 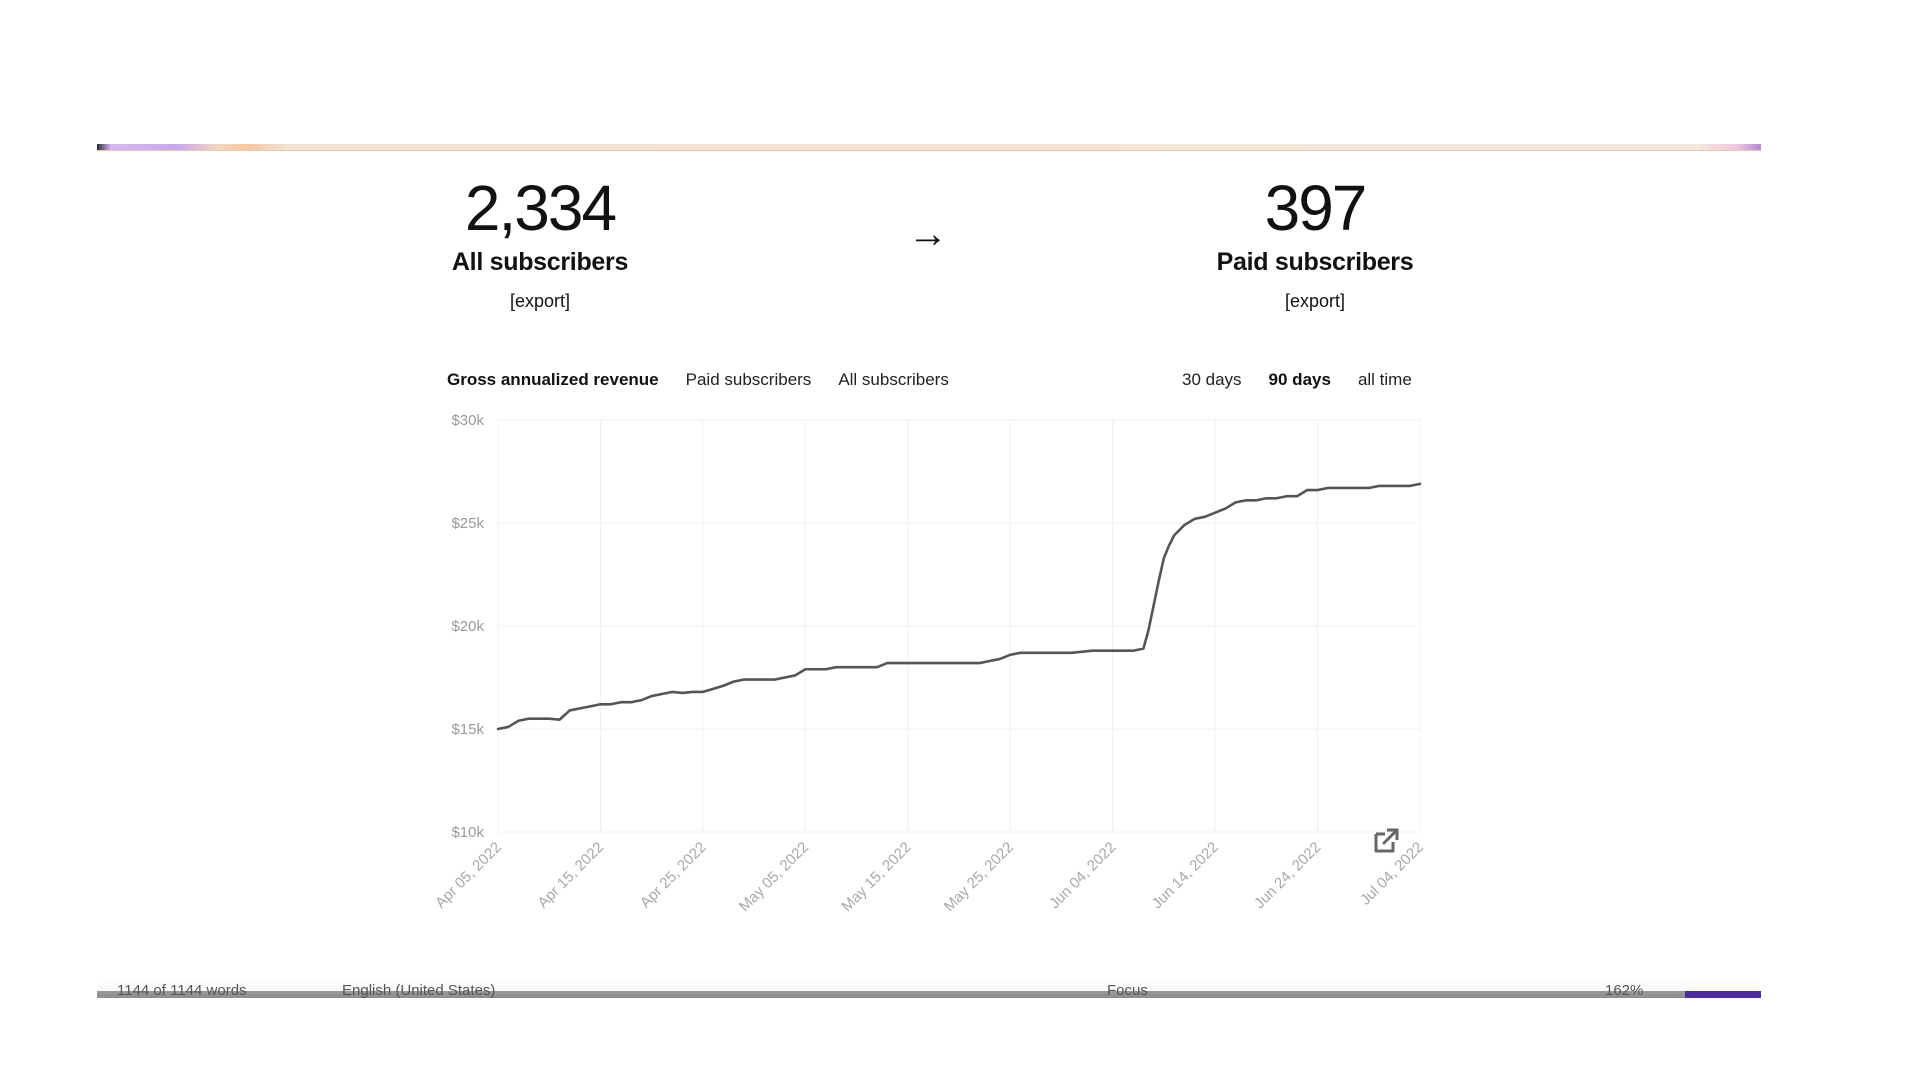 What do you see at coordinates (1299, 379) in the screenshot?
I see `tab-90-days: 90 days` at bounding box center [1299, 379].